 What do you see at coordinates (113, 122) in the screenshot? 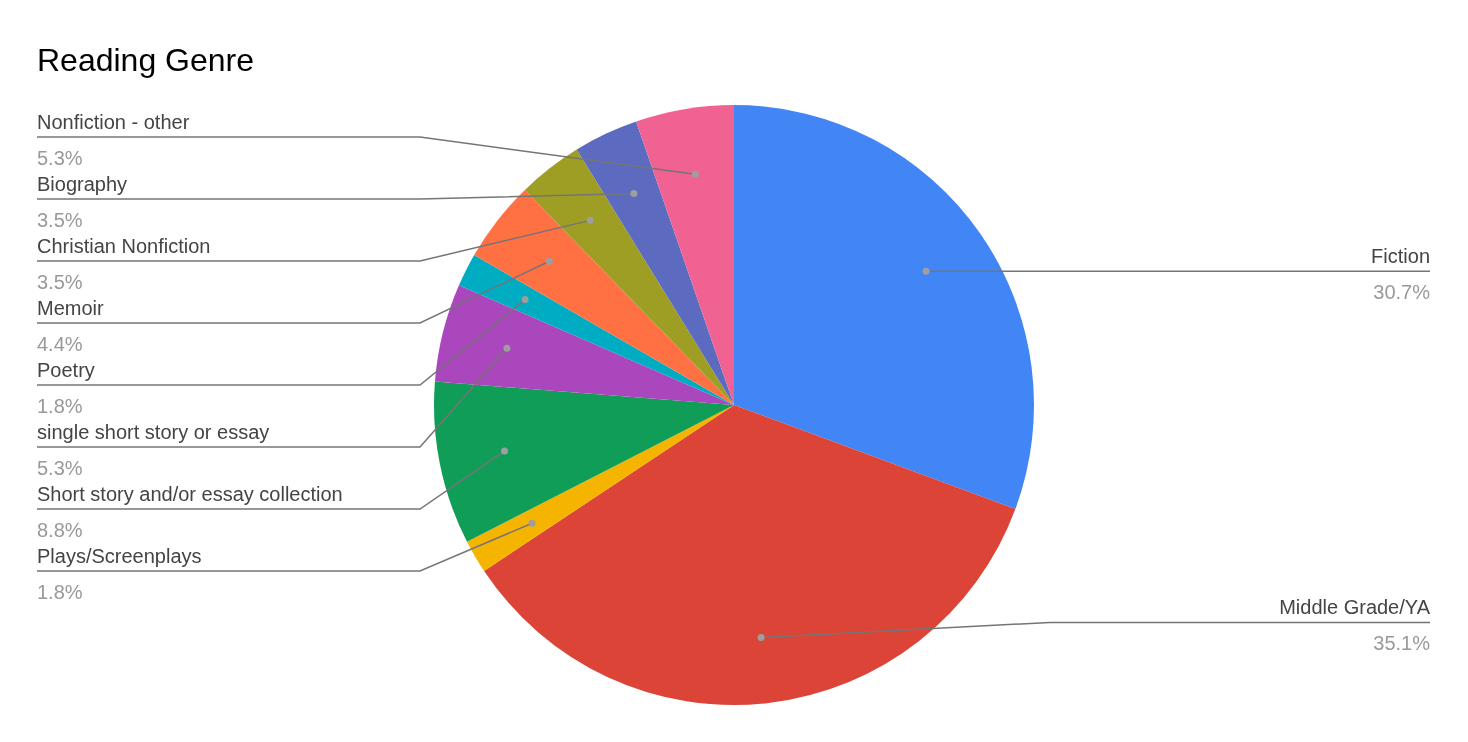
I see `slice-label: Nonfiction - other` at bounding box center [113, 122].